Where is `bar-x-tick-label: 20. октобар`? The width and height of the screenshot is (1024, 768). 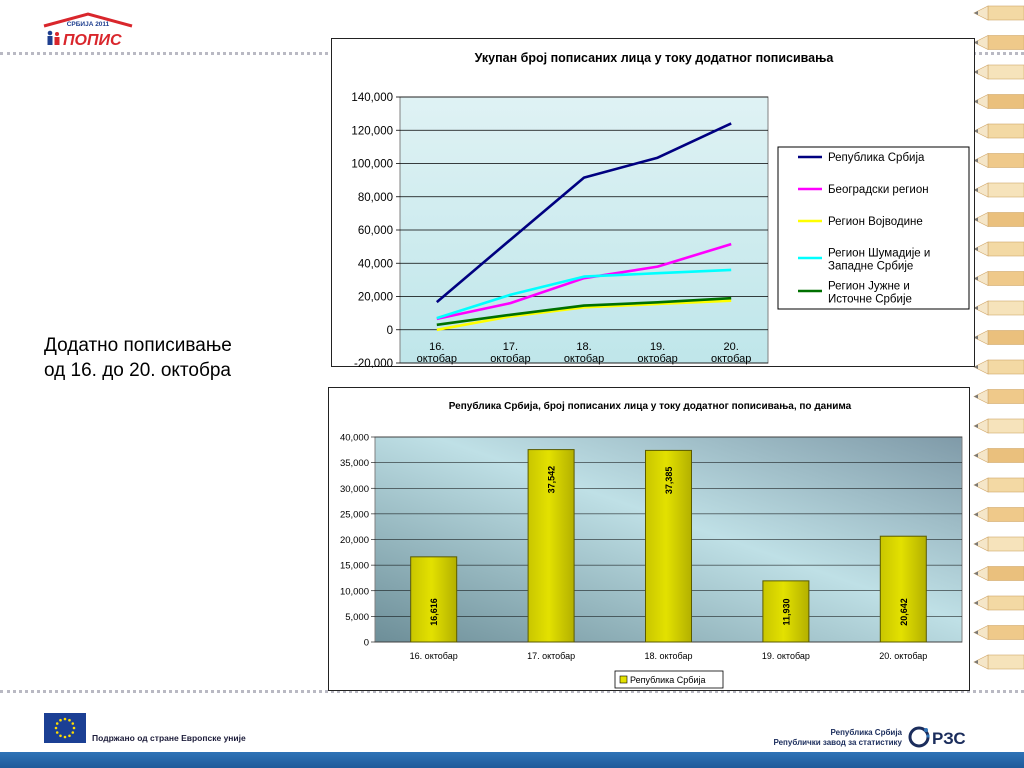 bar-x-tick-label: 20. октобар is located at coordinates (903, 656).